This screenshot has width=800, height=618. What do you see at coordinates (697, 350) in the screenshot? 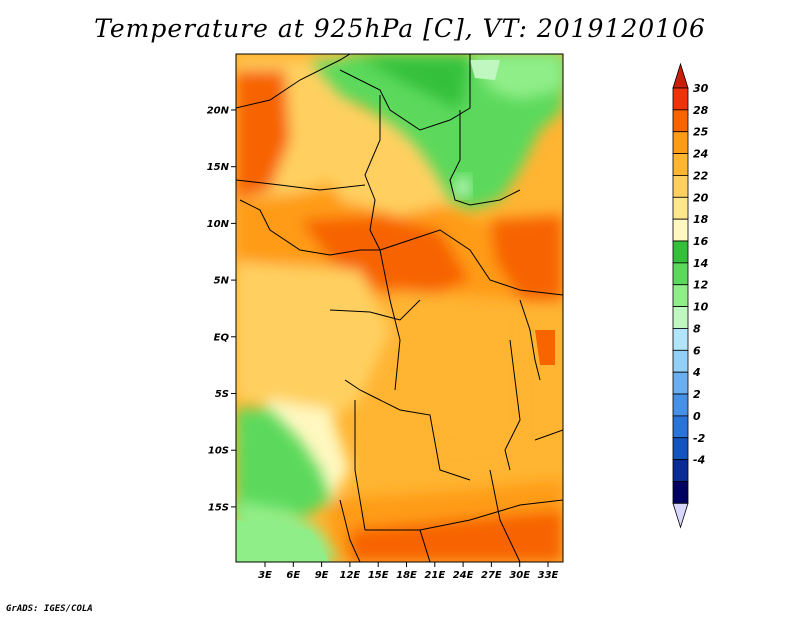
I see `colorbar-label: 6` at bounding box center [697, 350].